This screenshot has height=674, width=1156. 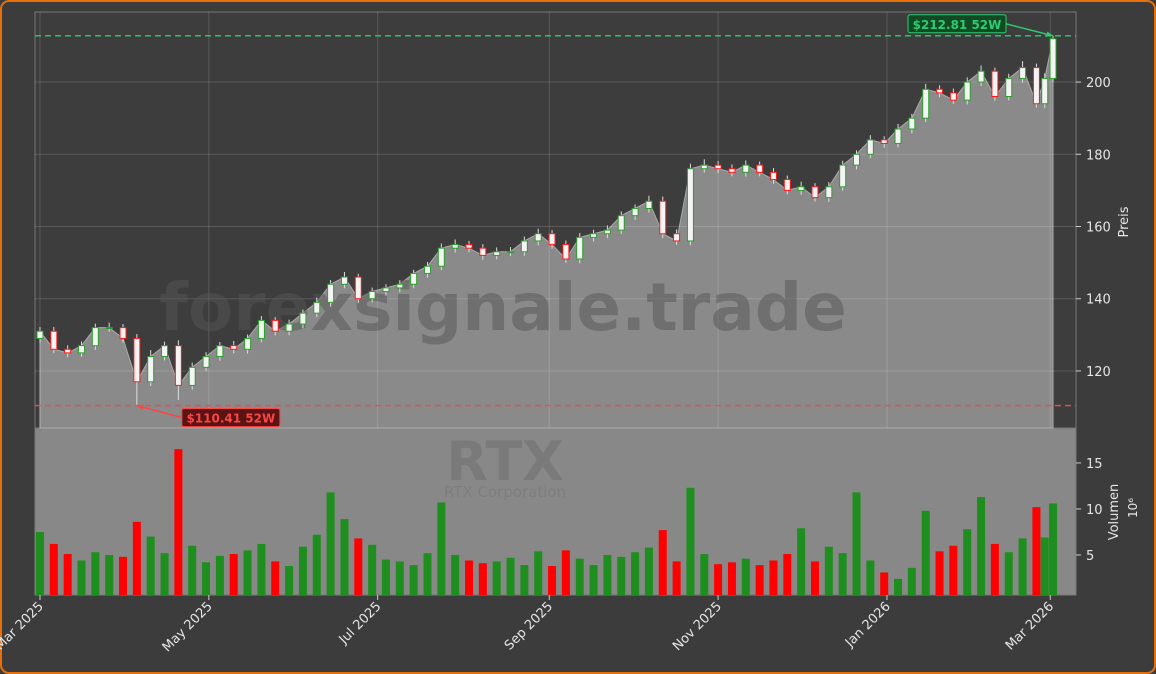 I want to click on volume-tick-label: 5, so click(x=1090, y=556).